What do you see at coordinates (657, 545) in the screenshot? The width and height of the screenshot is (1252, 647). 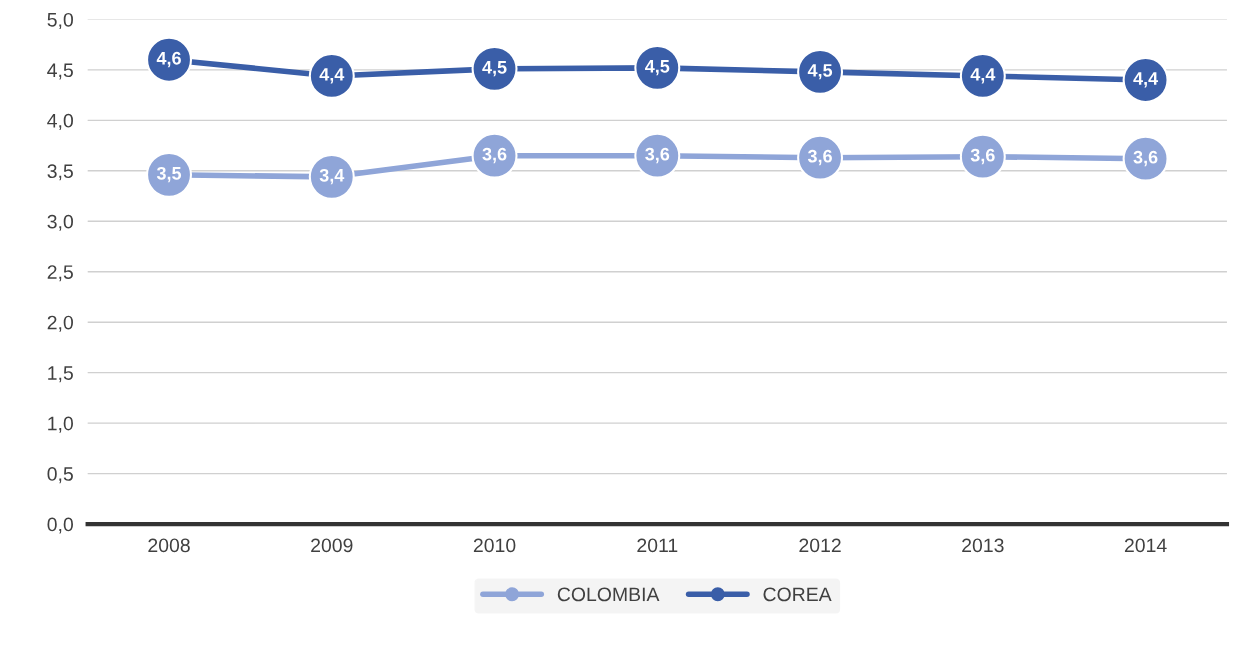 I see `x-tick-label: 2011` at bounding box center [657, 545].